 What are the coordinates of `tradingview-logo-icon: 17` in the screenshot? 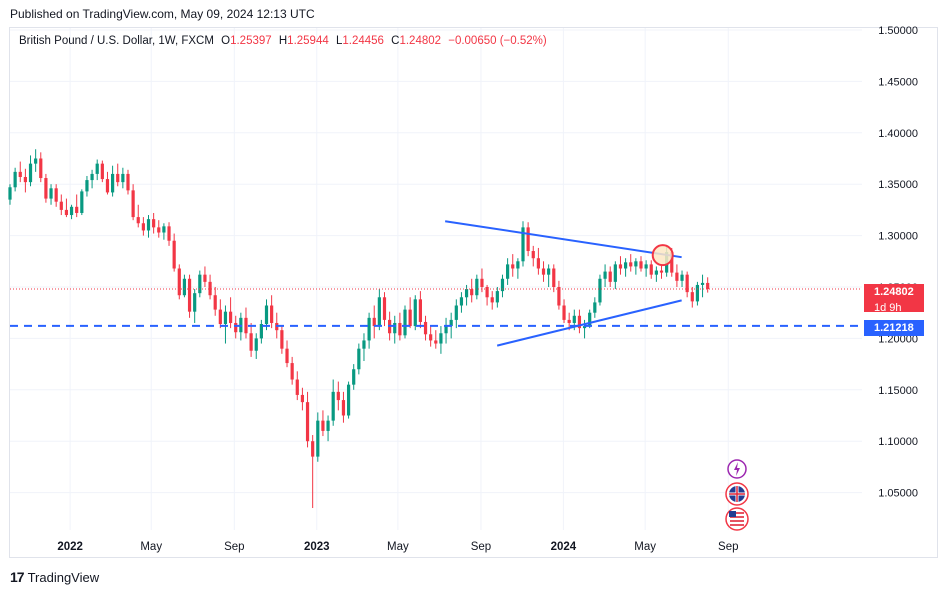 It's located at (17, 577).